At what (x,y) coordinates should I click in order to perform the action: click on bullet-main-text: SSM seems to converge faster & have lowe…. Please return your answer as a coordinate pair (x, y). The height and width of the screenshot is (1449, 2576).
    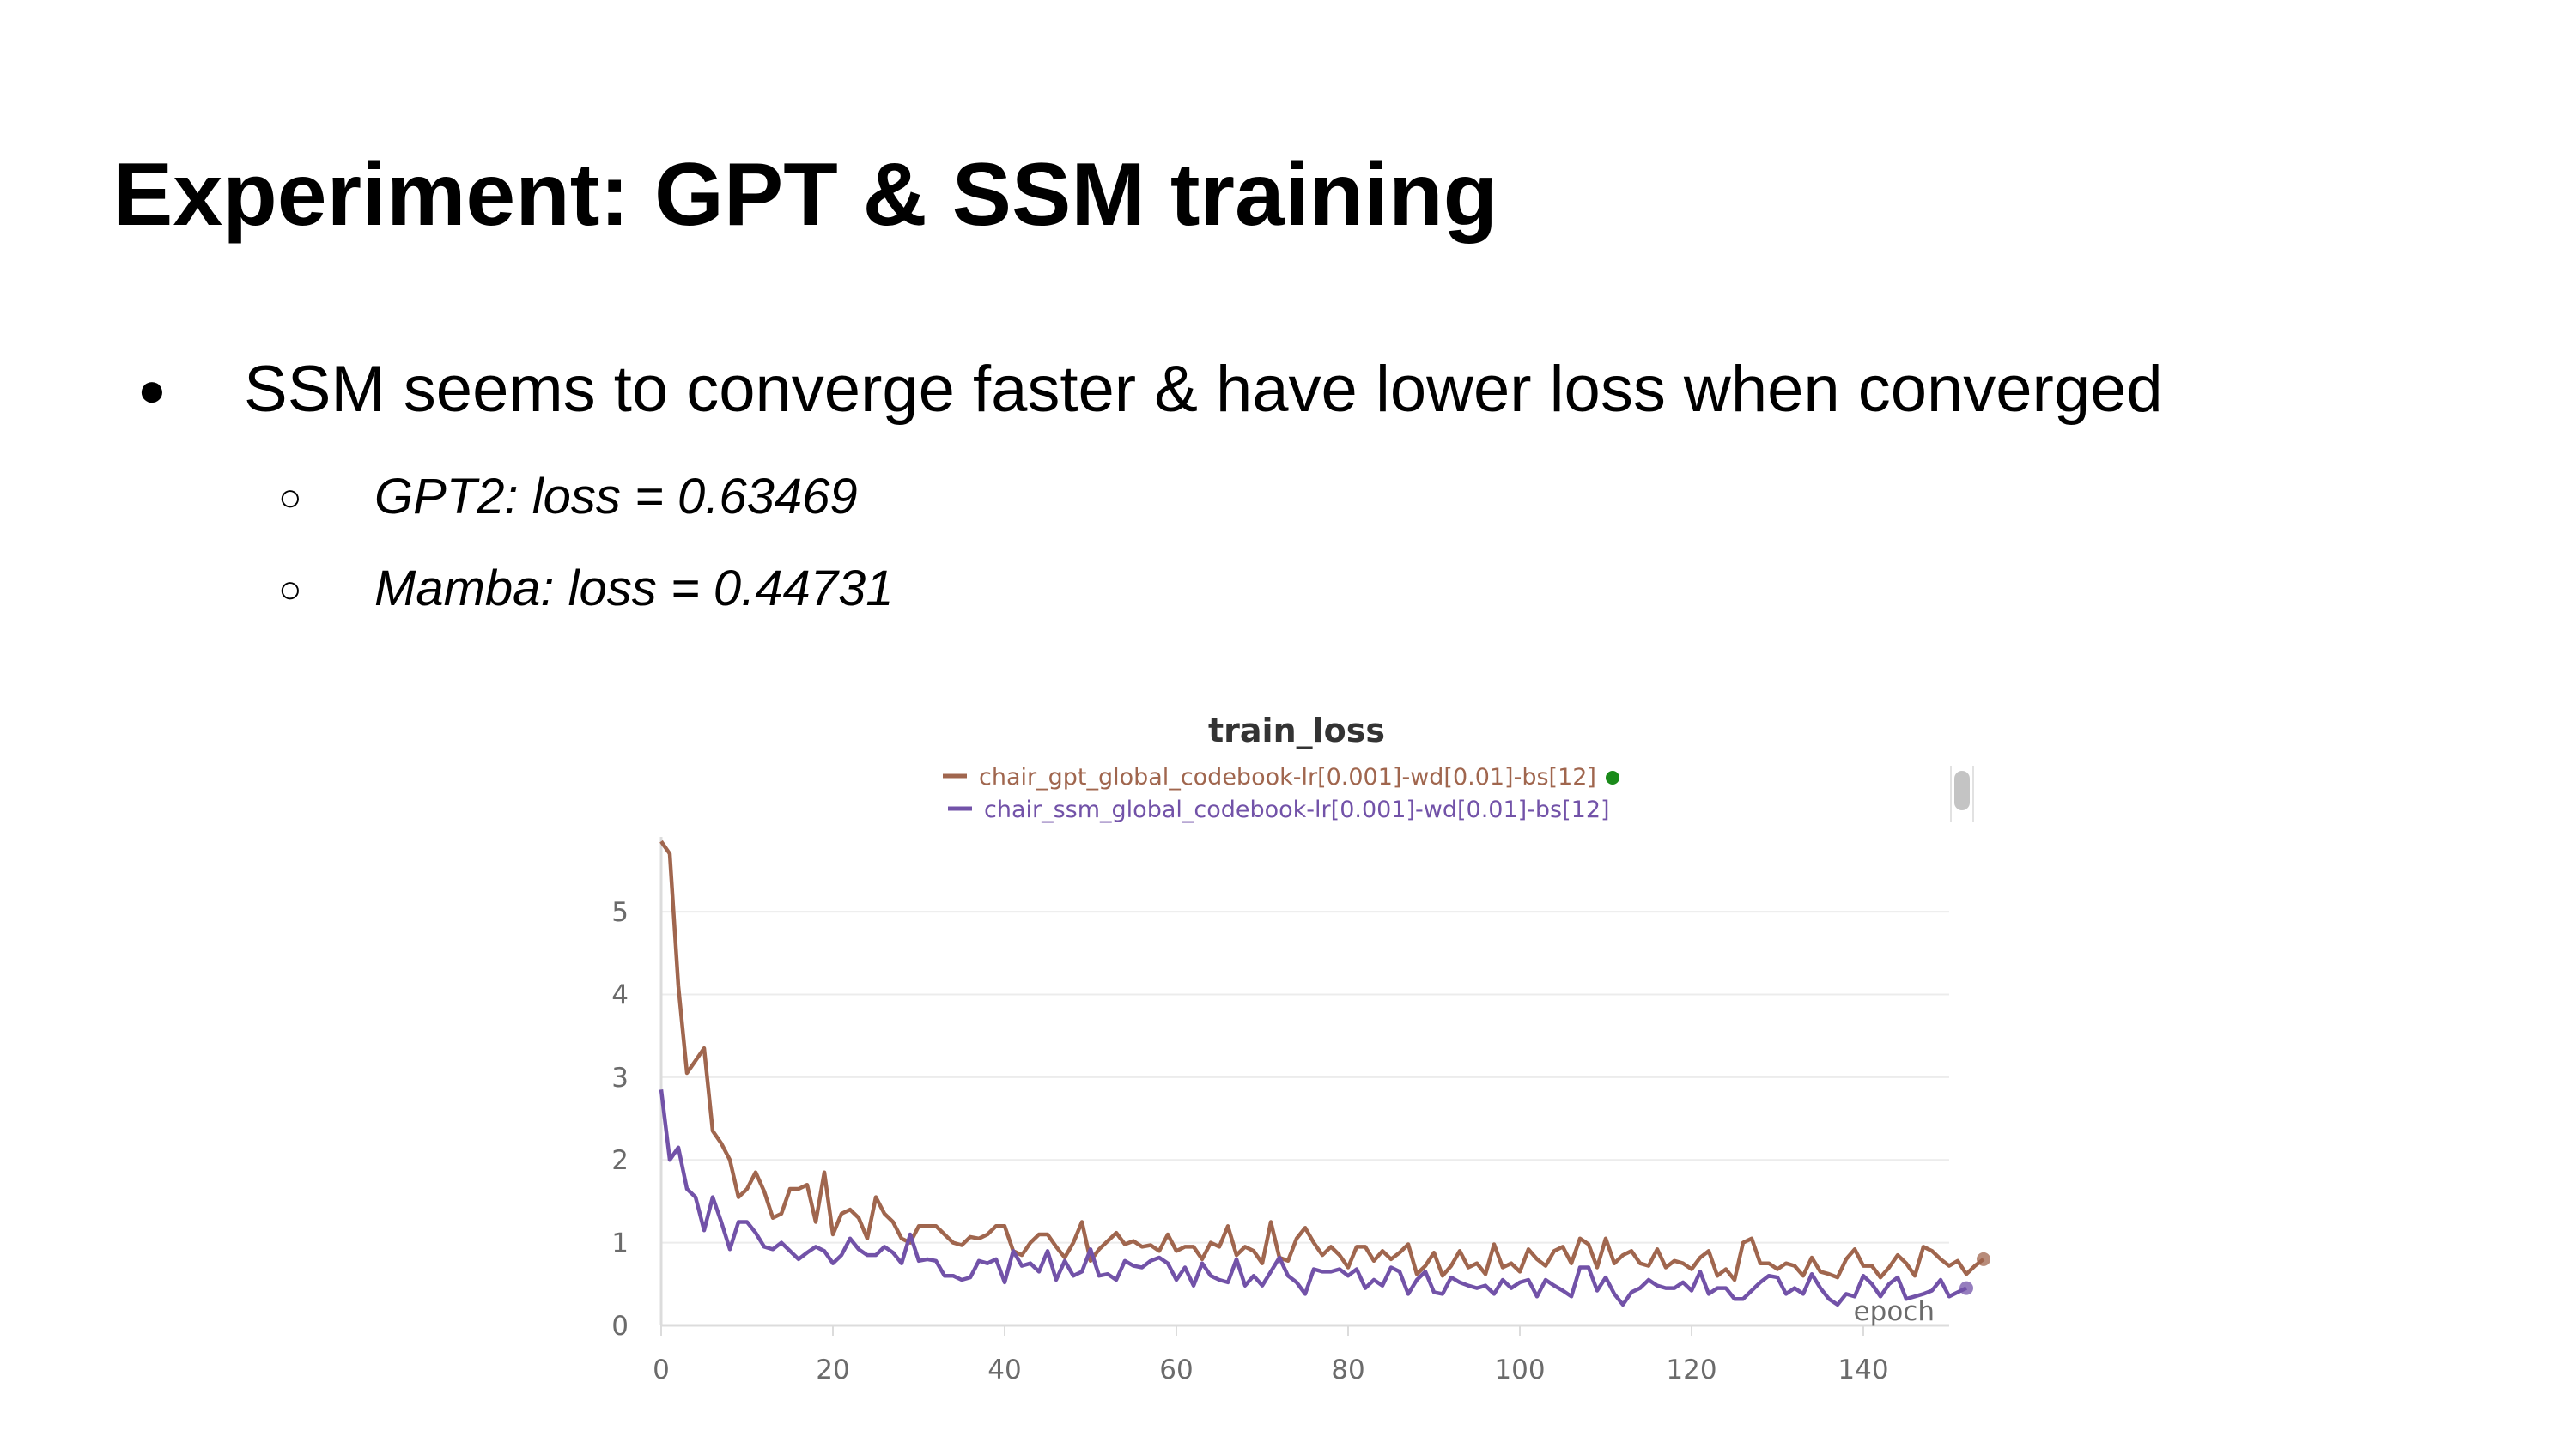
    Looking at the image, I should click on (1203, 389).